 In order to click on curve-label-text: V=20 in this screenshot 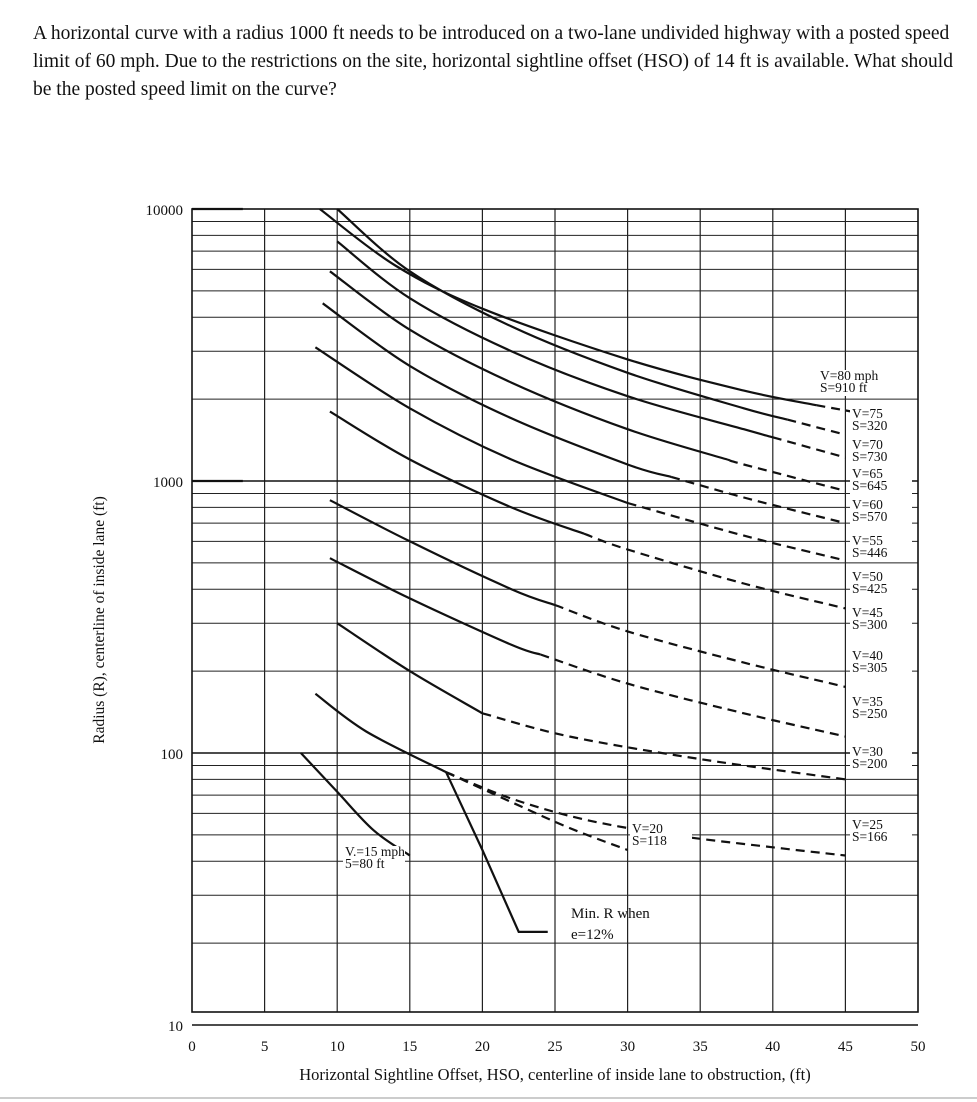, I will do `click(647, 828)`.